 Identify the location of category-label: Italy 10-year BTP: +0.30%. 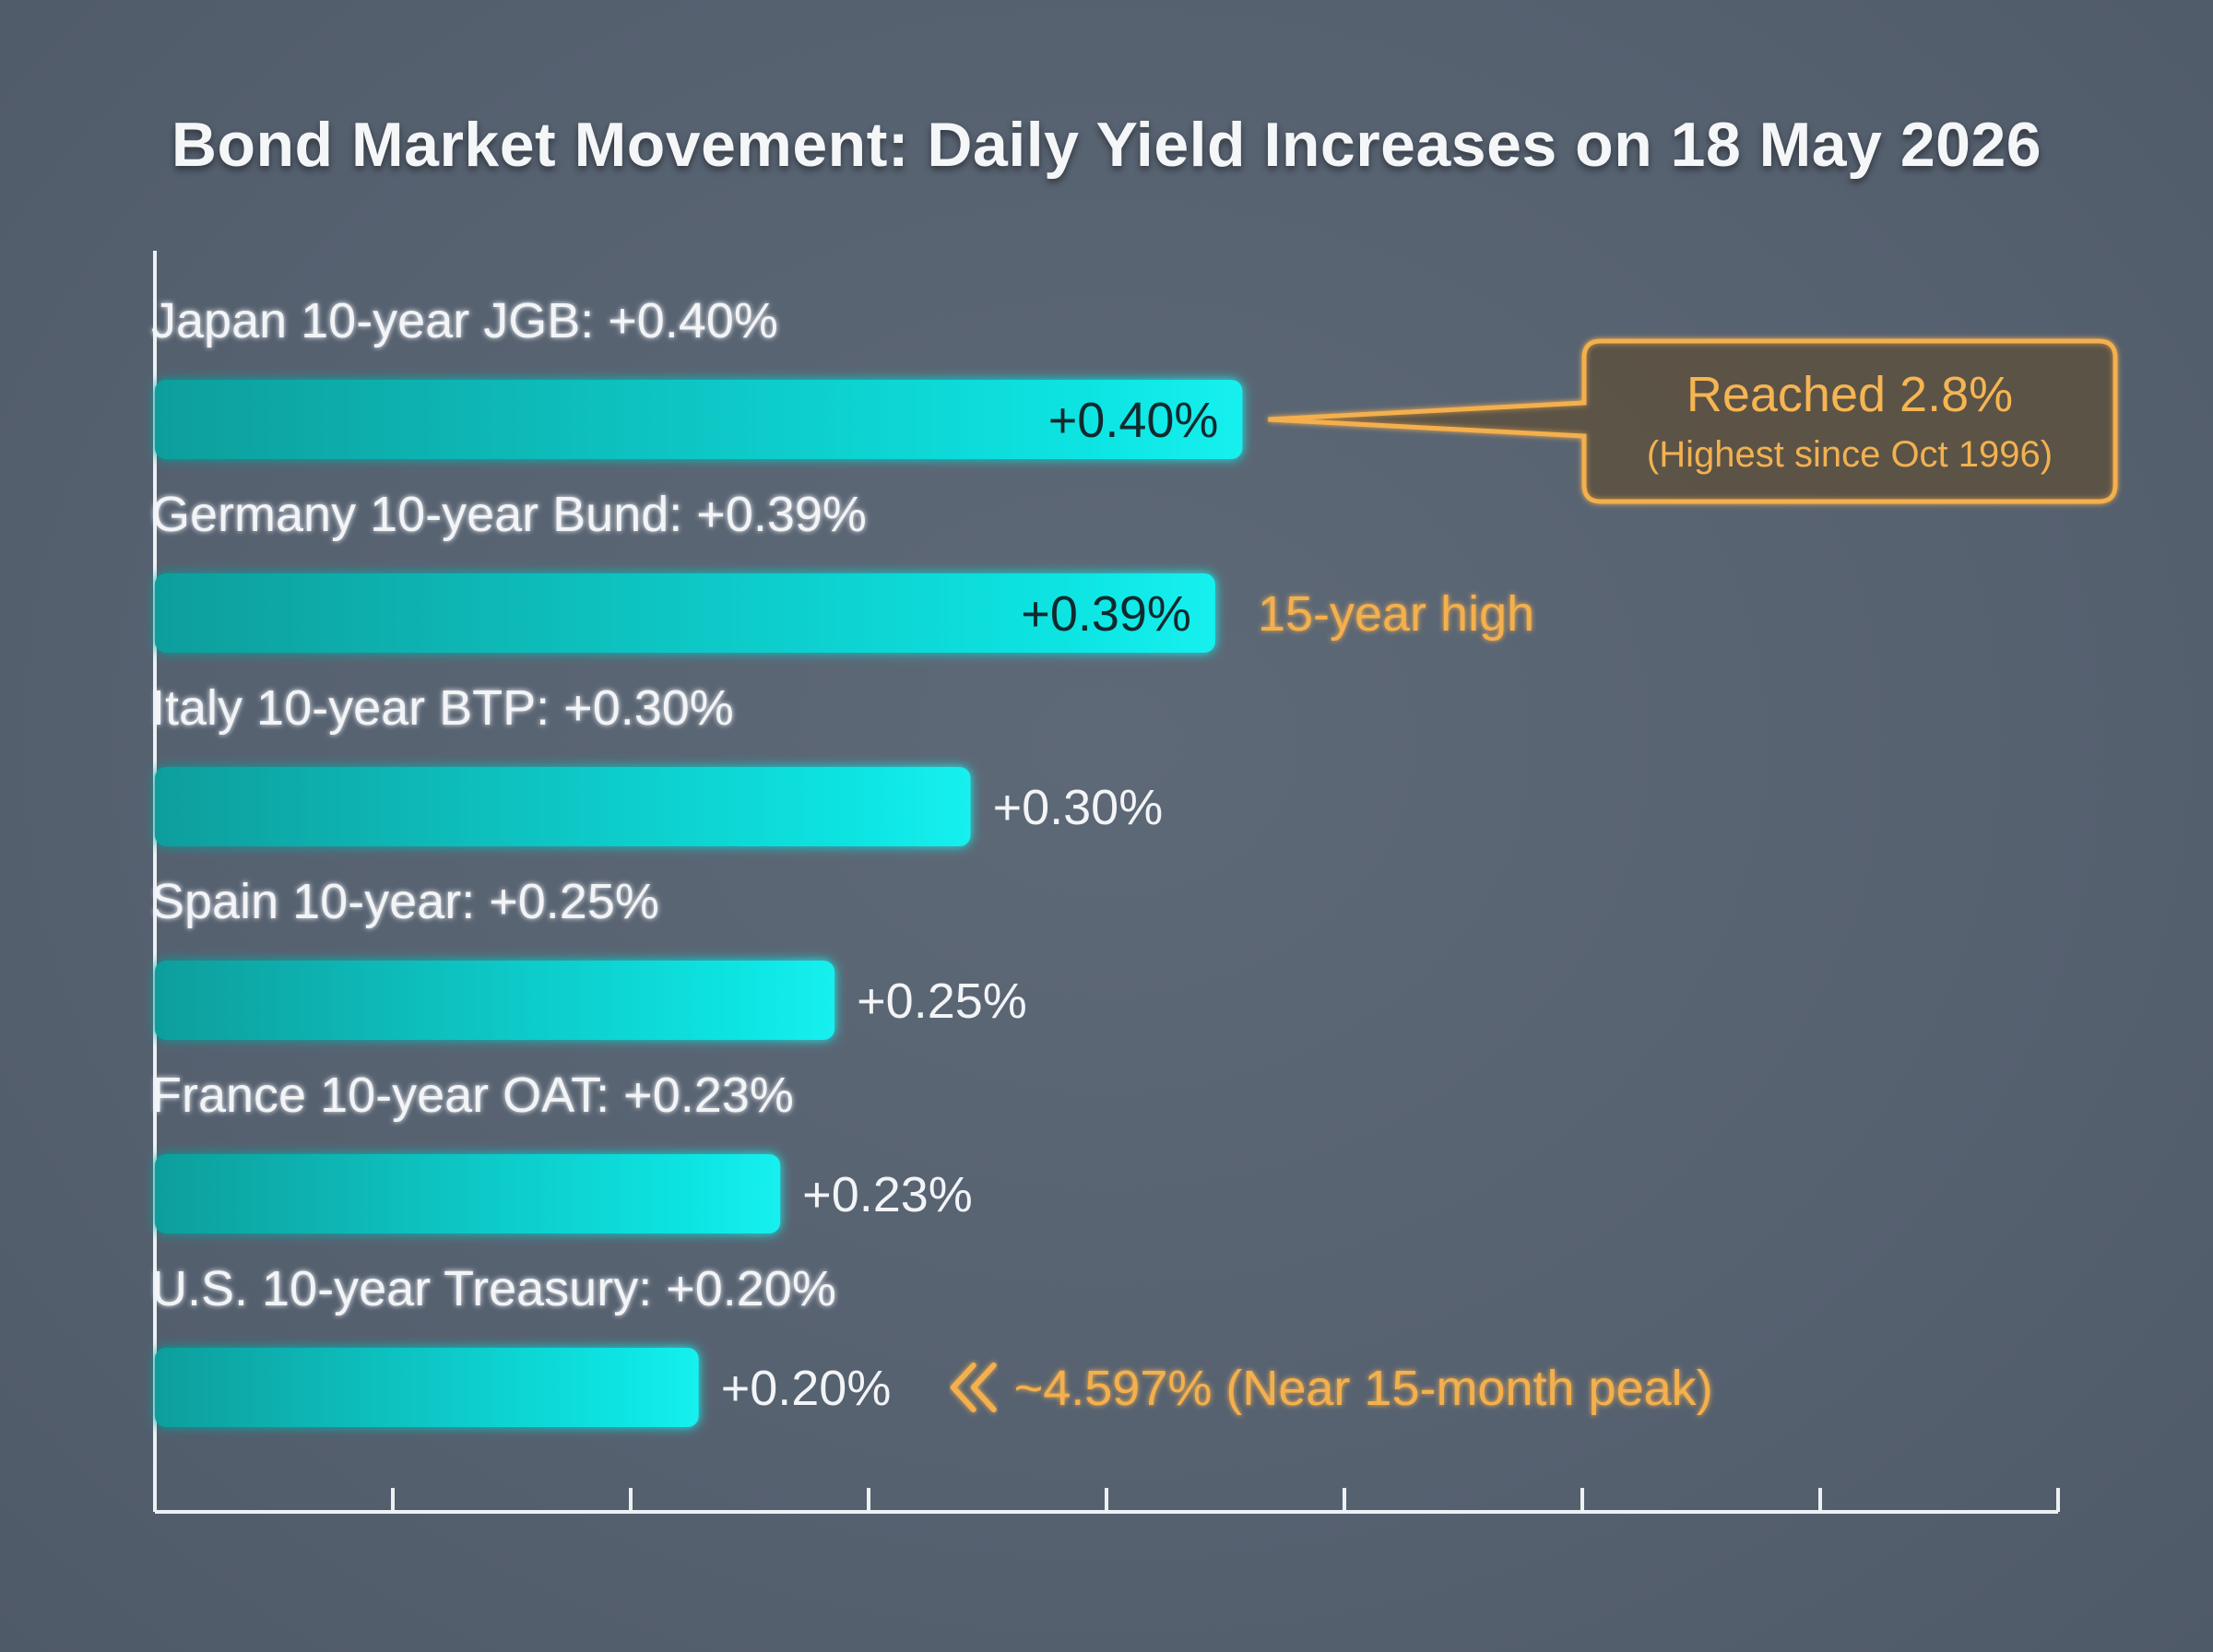
(442, 708).